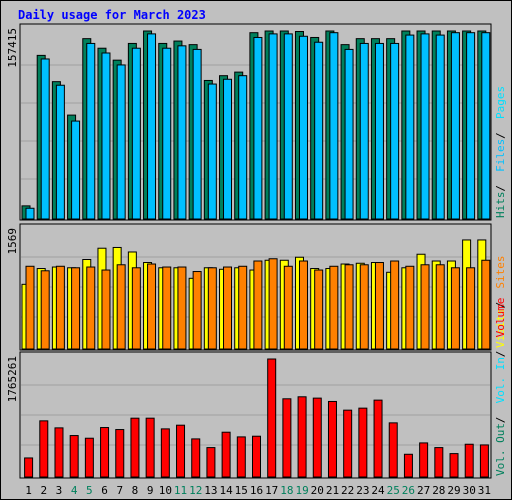 Image resolution: width=512 pixels, height=500 pixels. What do you see at coordinates (500, 449) in the screenshot?
I see `bottom-legend-vol-out: Vol. Out` at bounding box center [500, 449].